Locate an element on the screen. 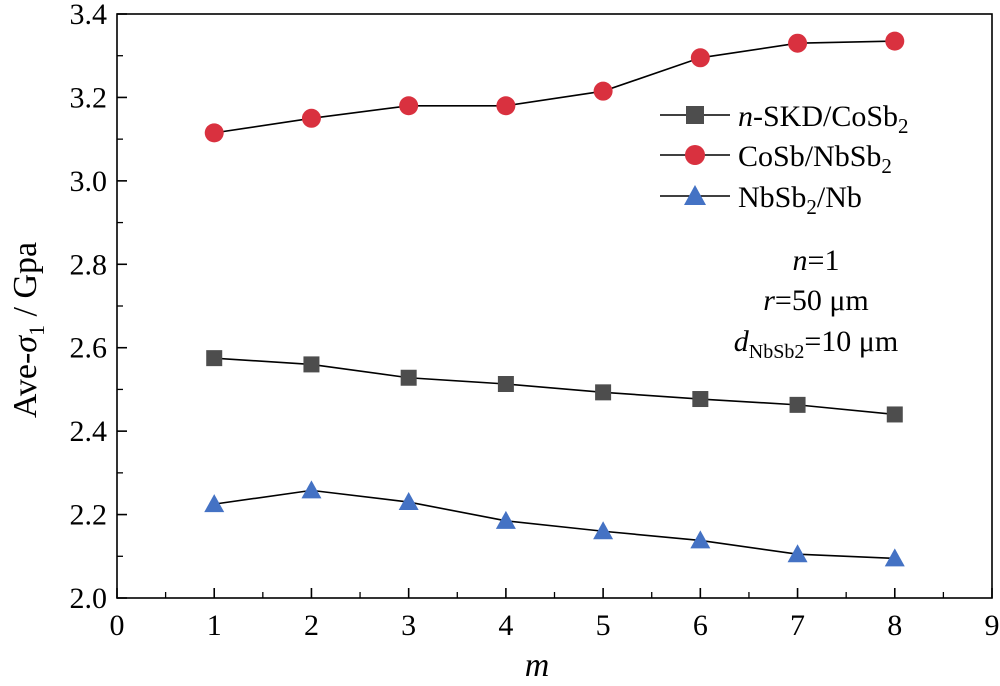 This screenshot has height=686, width=1000. y-tick-label-0: 2.0 is located at coordinates (89, 598).